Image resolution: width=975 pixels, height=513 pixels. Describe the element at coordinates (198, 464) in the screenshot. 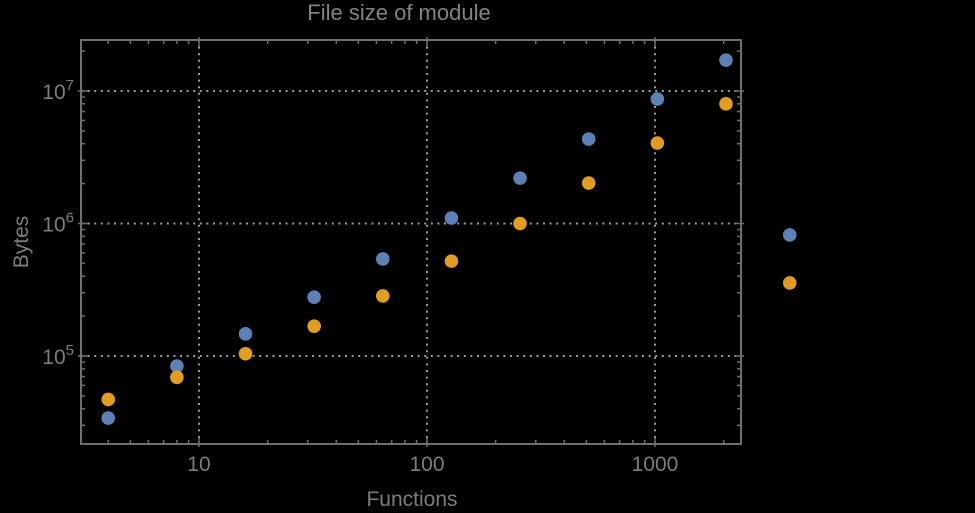

I see `x-tick-label: 10` at that location.